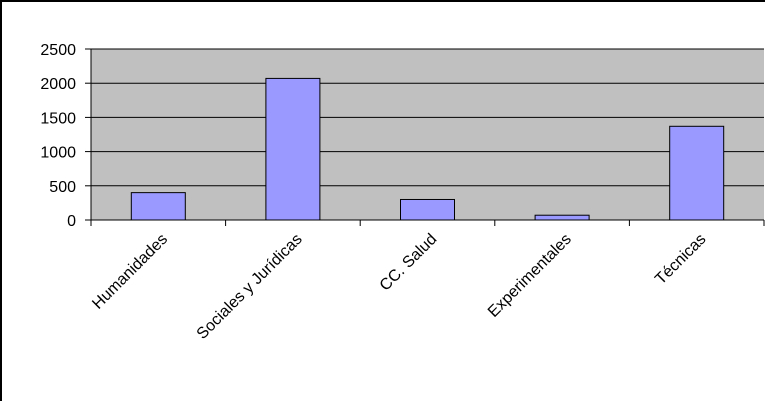  Describe the element at coordinates (680, 259) in the screenshot. I see `x-tick-label: Técnicas` at that location.